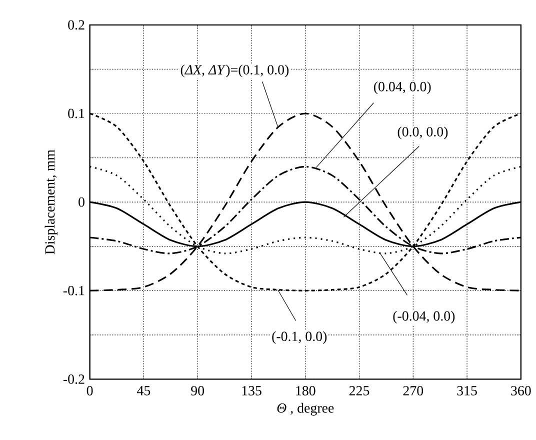  I want to click on x-axis-title: Θ , degree, so click(305, 409).